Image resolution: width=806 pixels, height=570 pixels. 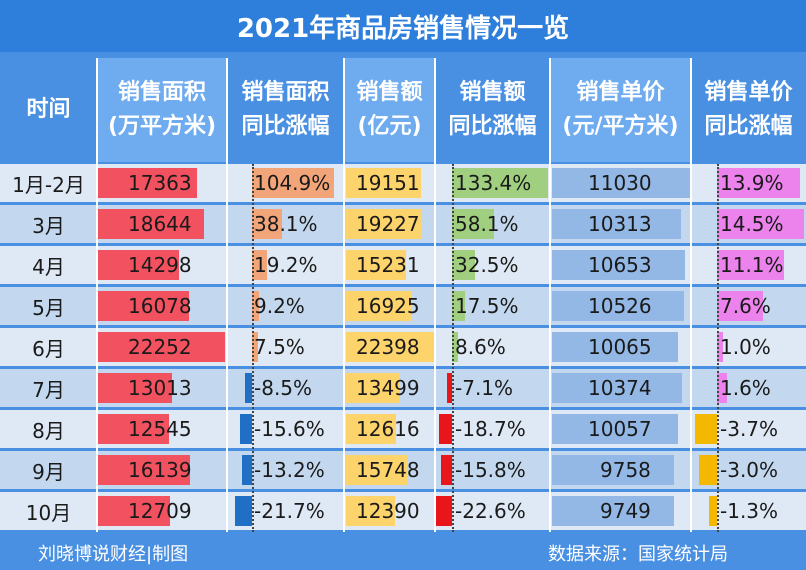 What do you see at coordinates (620, 110) in the screenshot?
I see `column-header-5: 销售单价 (元/平方米)` at bounding box center [620, 110].